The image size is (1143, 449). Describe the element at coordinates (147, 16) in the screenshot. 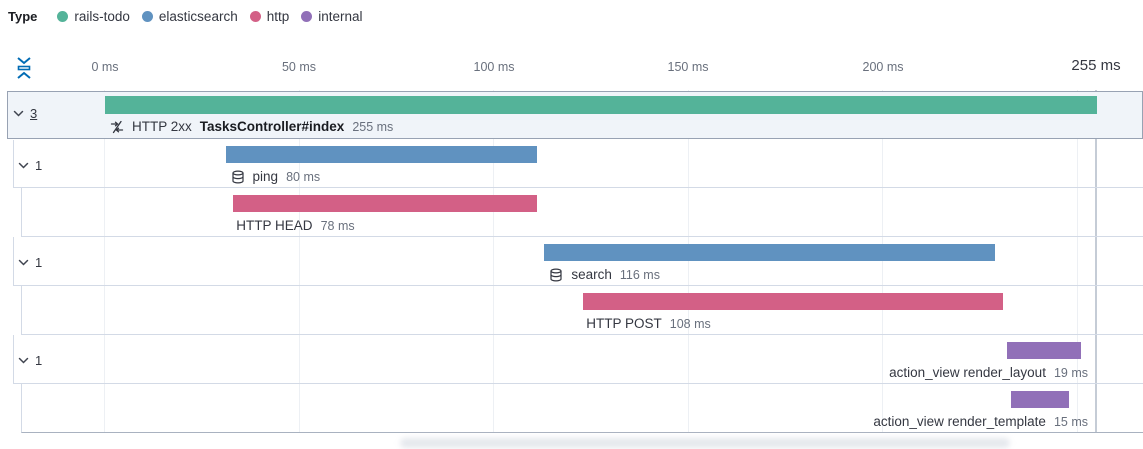

I see `legend-dot-elasticsearch-icon` at that location.